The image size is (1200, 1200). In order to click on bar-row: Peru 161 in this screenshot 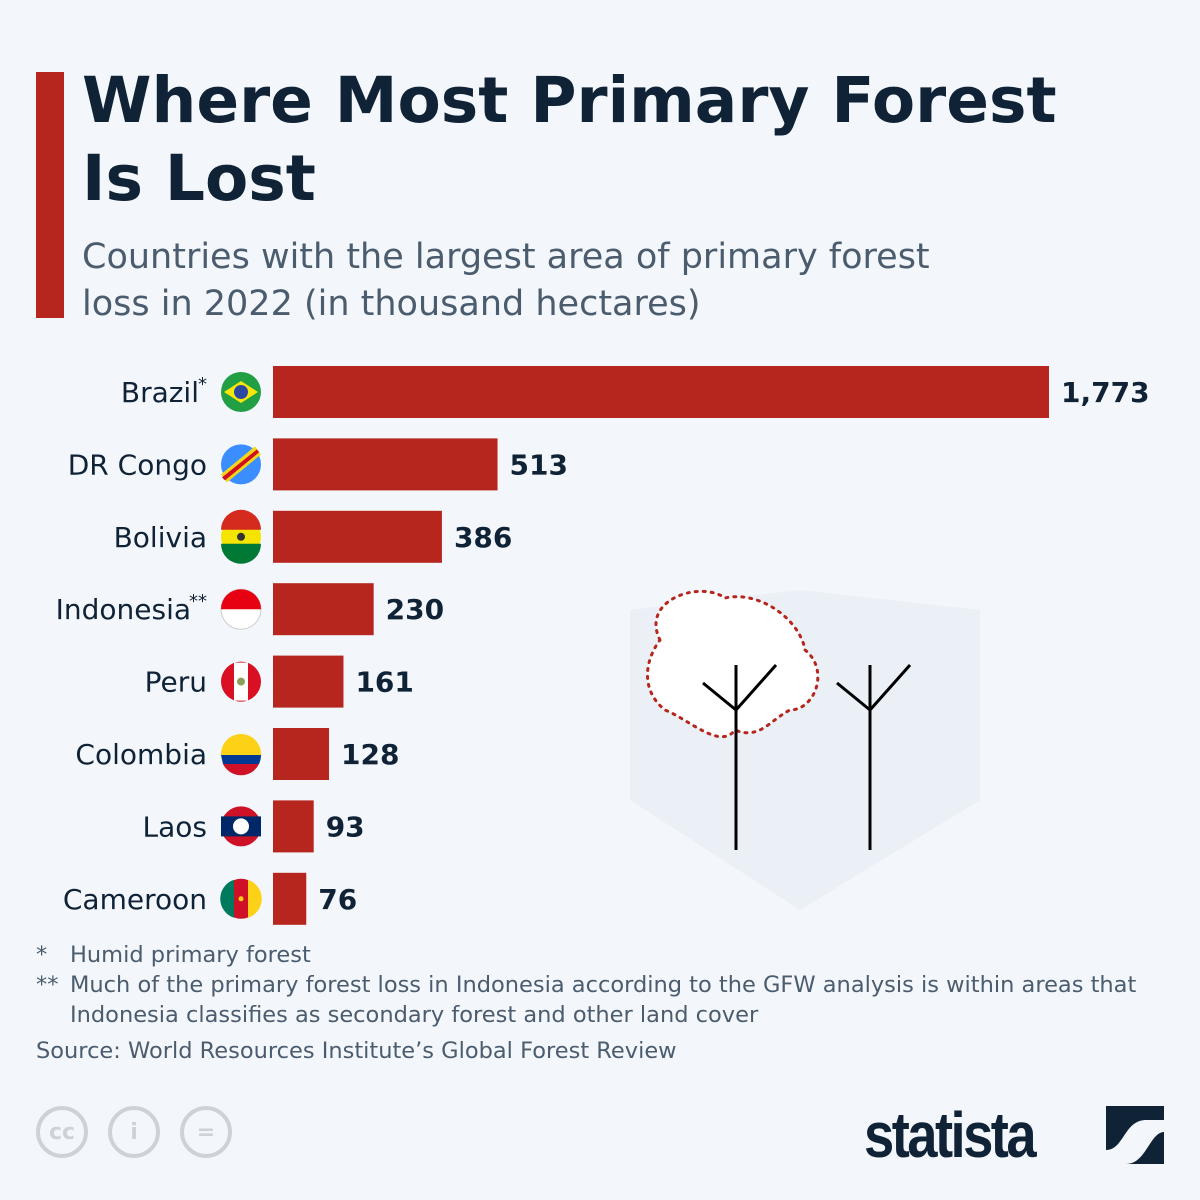, I will do `click(279, 681)`.